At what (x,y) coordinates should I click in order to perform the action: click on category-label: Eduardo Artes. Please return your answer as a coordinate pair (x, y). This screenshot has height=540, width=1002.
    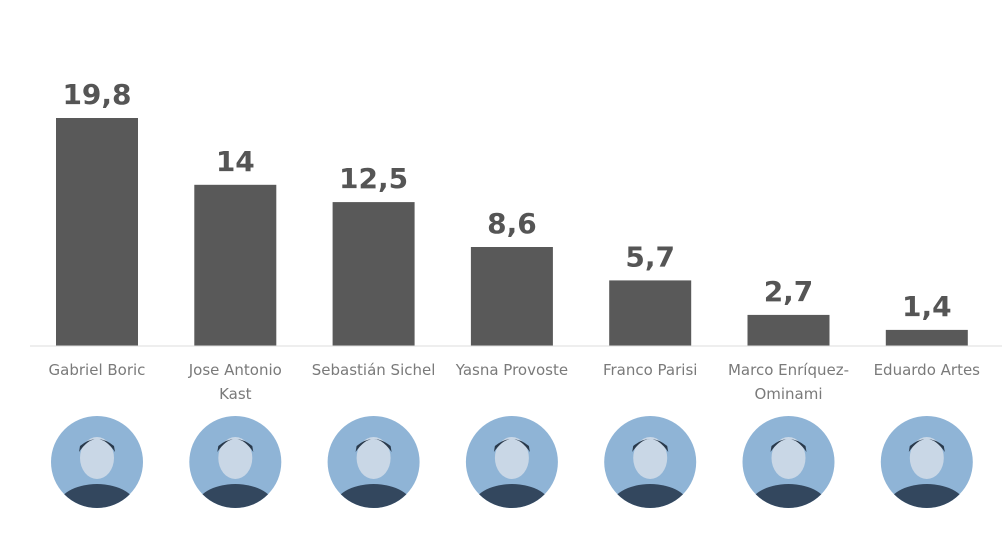
    Looking at the image, I should click on (927, 370).